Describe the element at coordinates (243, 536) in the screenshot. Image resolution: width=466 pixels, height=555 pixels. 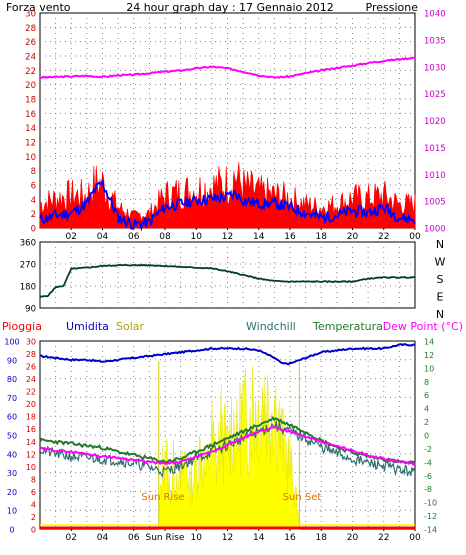
I see `weather-x-ticks: 02 04 06 Sun Rise 10 12 14 16 18 20 22 00` at that location.